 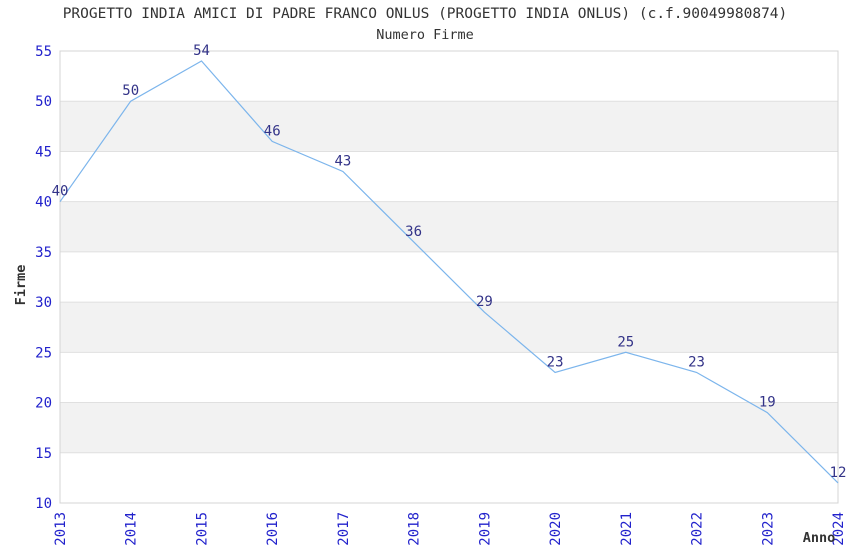 I want to click on y-tick-label: 35, so click(x=43, y=253).